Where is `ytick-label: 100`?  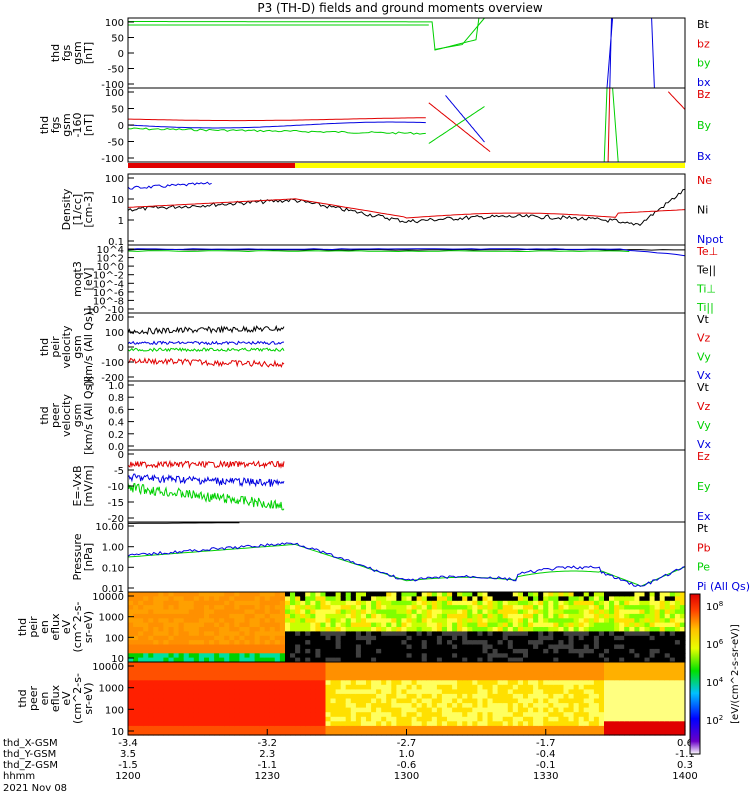
ytick-label: 100 is located at coordinates (114, 638).